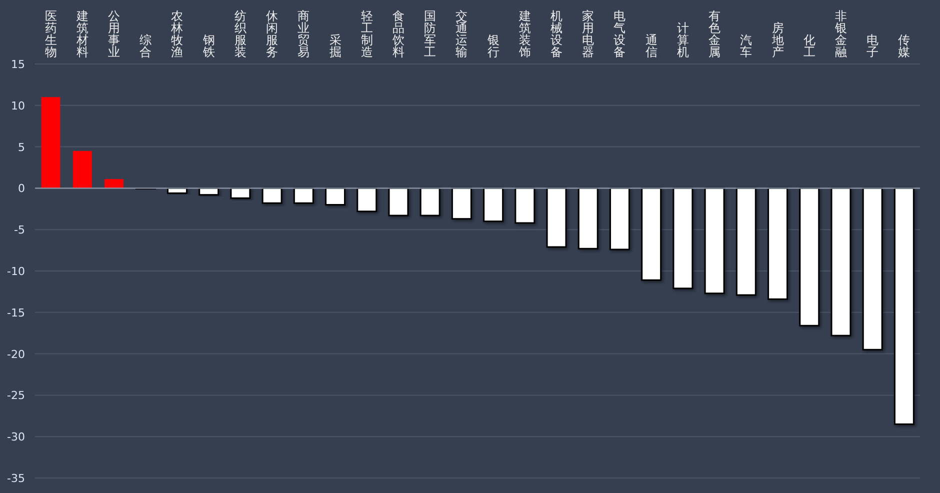 Image resolution: width=940 pixels, height=493 pixels. I want to click on x-tick-label: 家用电器, so click(588, 34).